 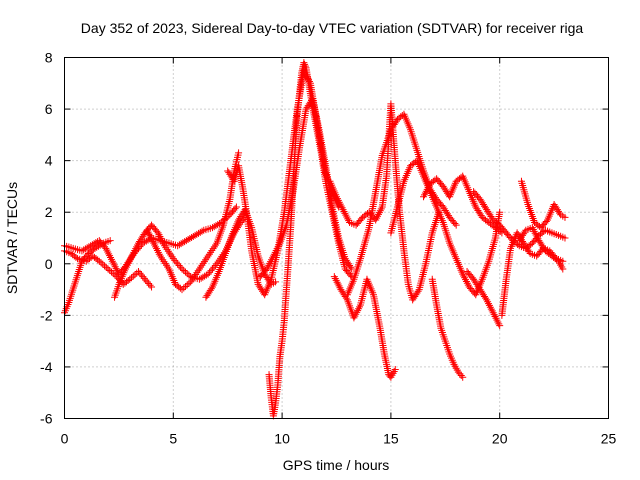 I want to click on series-sat-d, so click(x=180, y=257).